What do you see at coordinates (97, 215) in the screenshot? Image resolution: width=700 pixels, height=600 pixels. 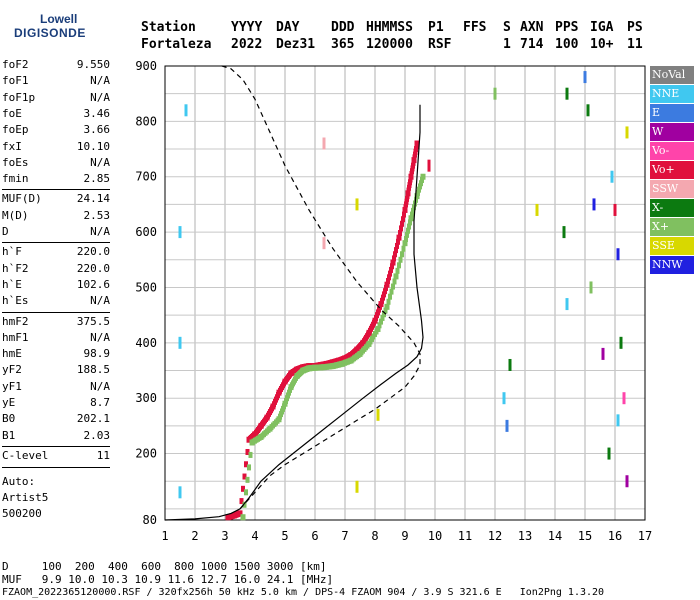 I see `param-value: 2.53` at bounding box center [97, 215].